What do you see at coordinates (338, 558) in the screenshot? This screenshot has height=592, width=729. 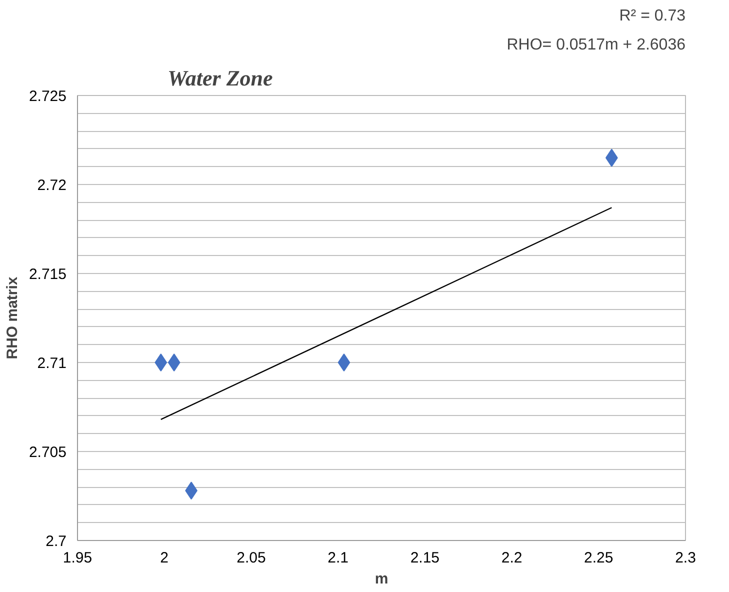 I see `x-tick-label: 2.1` at bounding box center [338, 558].